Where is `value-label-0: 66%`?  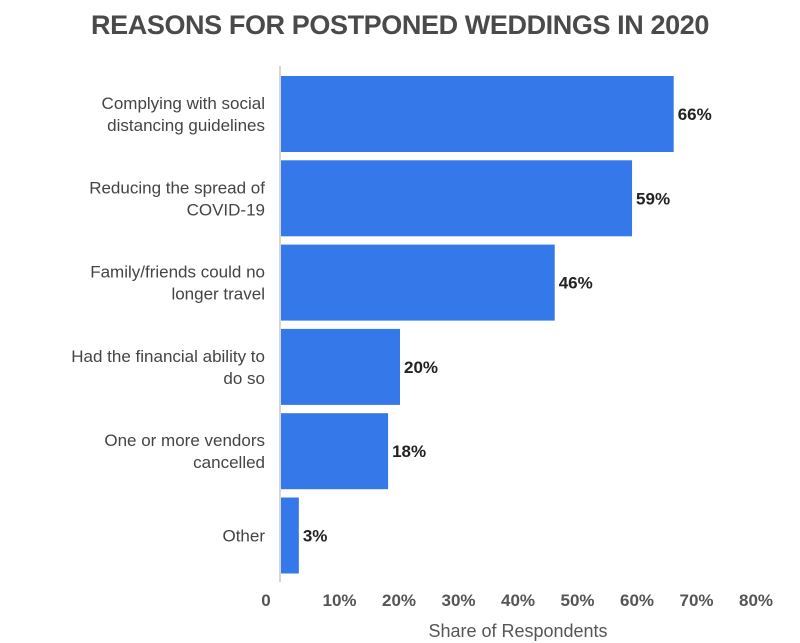
value-label-0: 66% is located at coordinates (695, 114).